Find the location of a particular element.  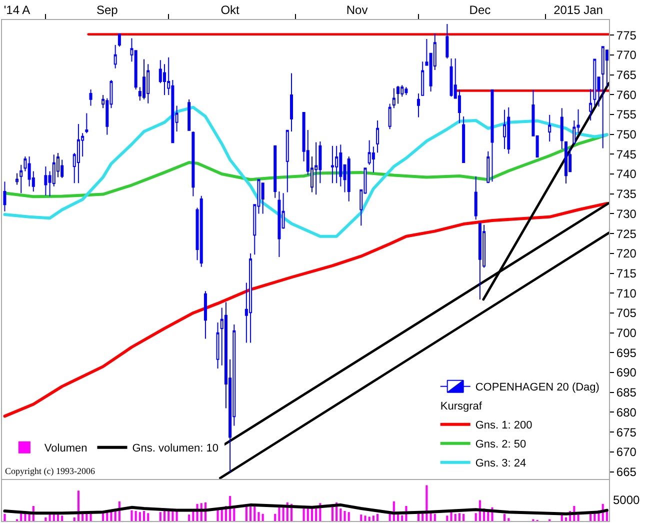

y-tick-label: 675 is located at coordinates (626, 432).